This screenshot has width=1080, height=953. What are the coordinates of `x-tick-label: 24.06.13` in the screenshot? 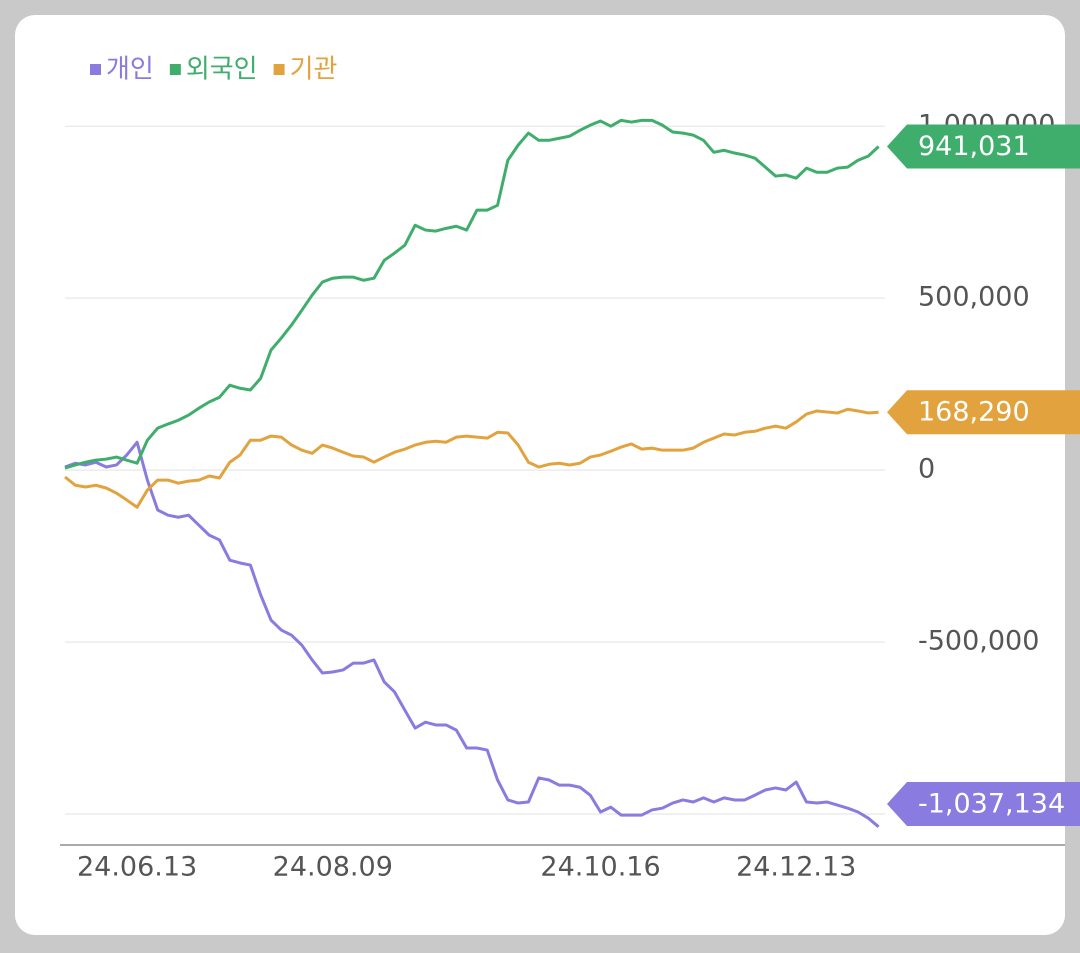 It's located at (137, 867).